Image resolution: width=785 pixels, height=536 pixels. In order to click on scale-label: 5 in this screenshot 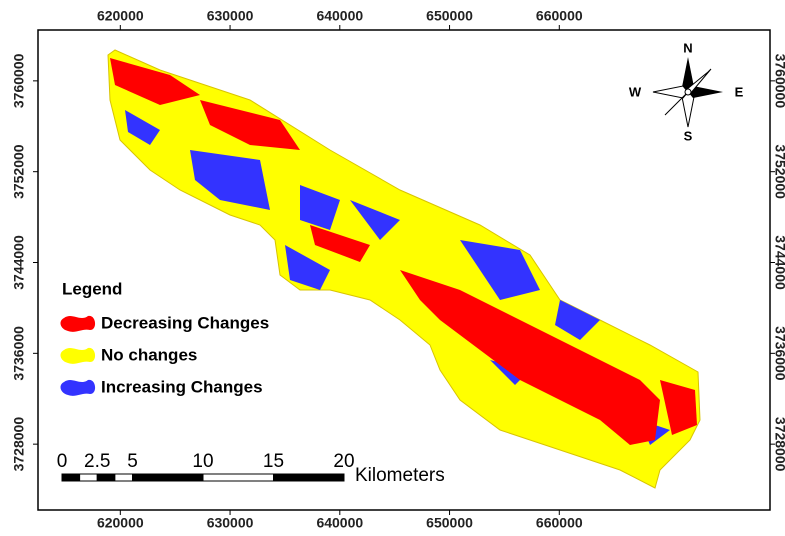, I will do `click(132, 461)`.